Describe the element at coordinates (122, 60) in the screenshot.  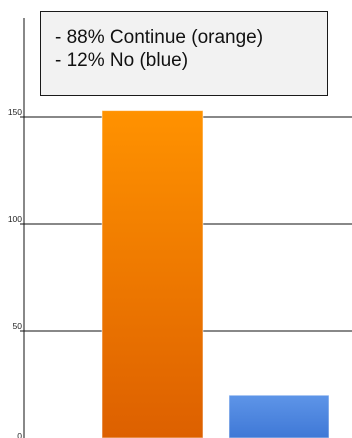
I see `legend-line-no: - 12% No (blue)` at that location.